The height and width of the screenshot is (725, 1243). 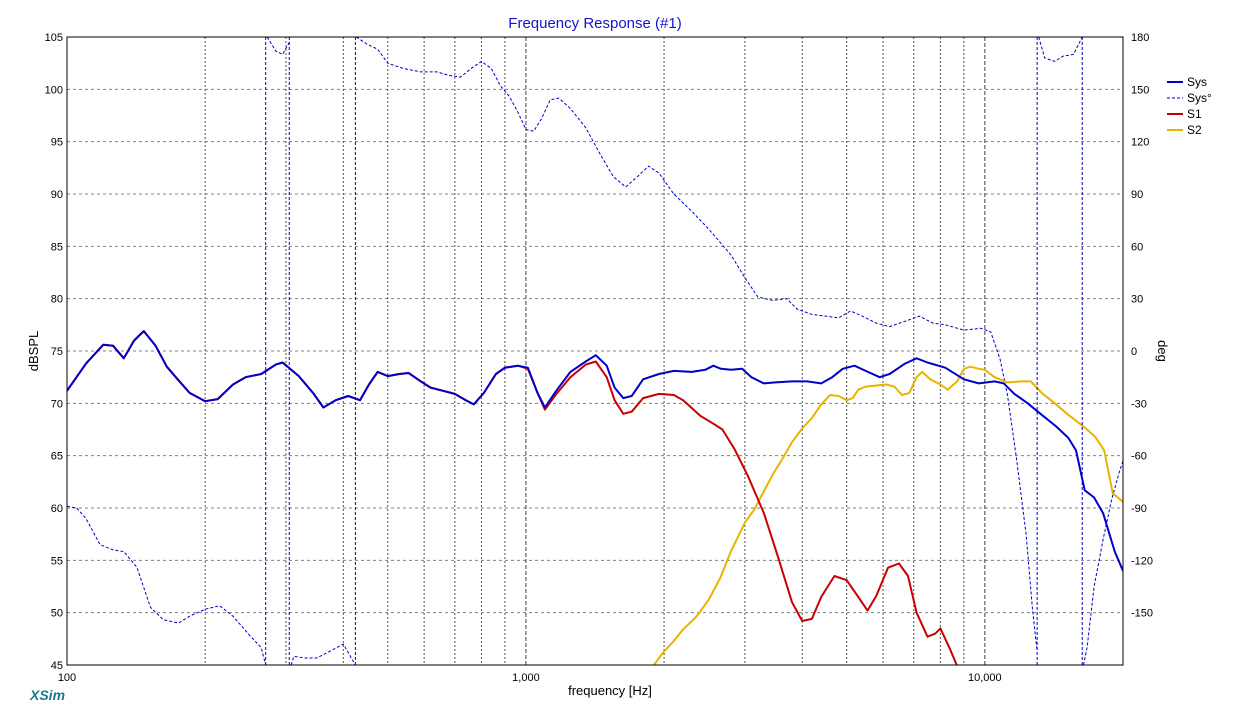 I want to click on y2-tick-label: 90, so click(x=1137, y=195).